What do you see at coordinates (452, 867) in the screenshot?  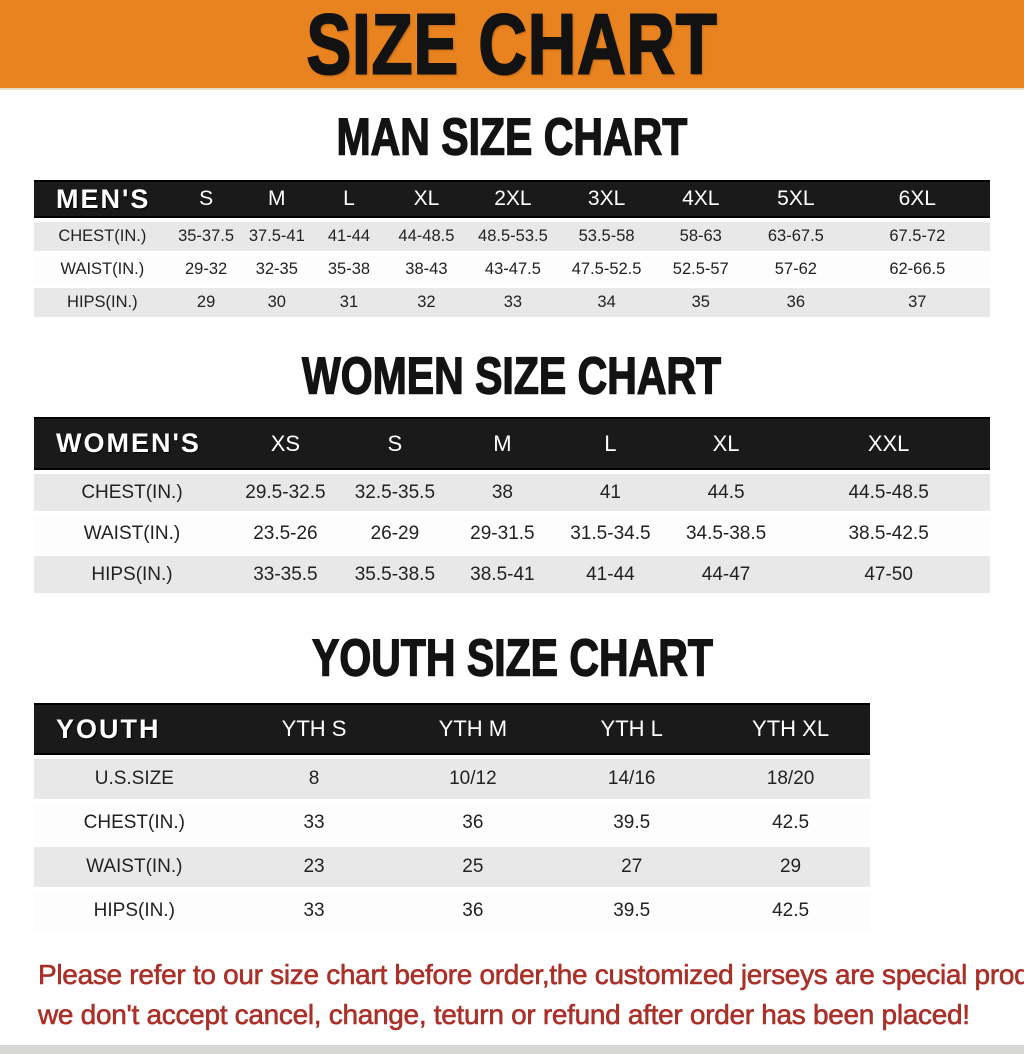 I see `table-row: WAIST(IN.) 23 25 27 29` at bounding box center [452, 867].